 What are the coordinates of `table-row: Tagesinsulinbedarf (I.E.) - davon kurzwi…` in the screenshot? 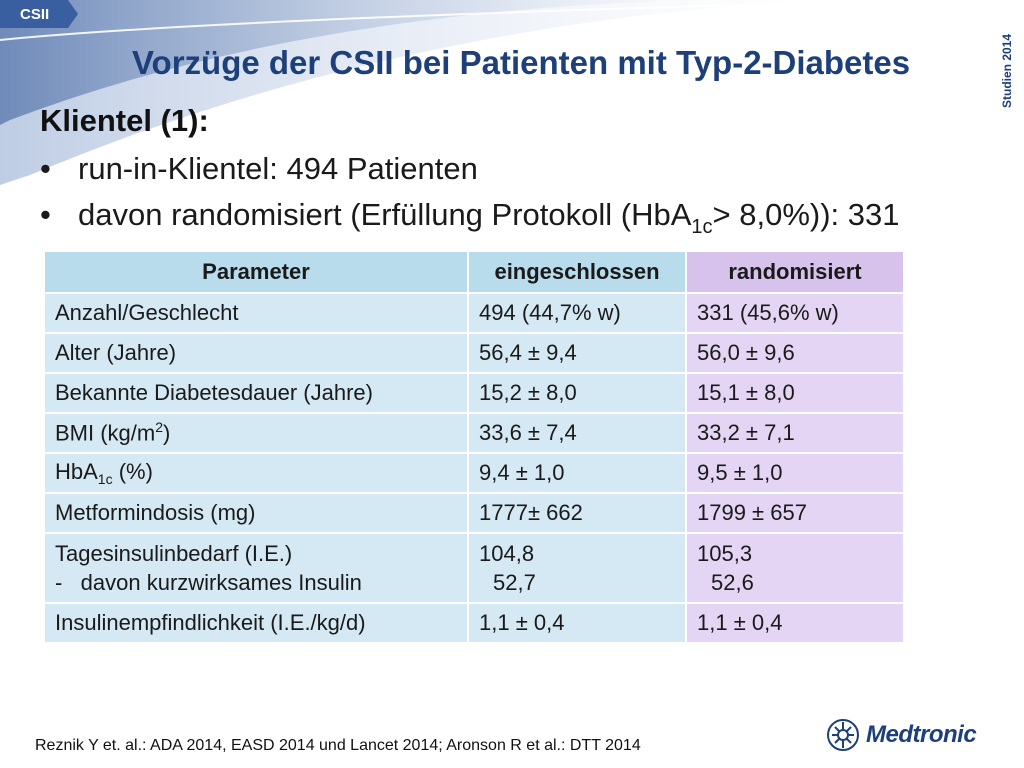 It's located at (474, 568).